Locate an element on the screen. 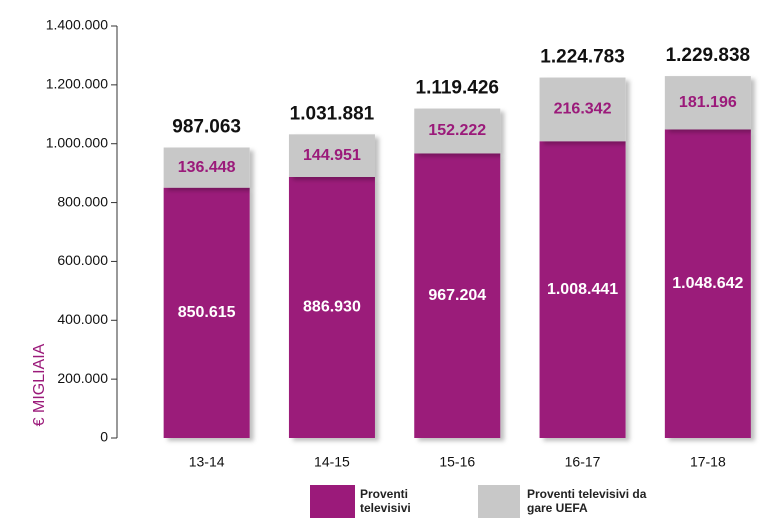 The width and height of the screenshot is (765, 518). y-tick-label: 400.000 is located at coordinates (82, 319).